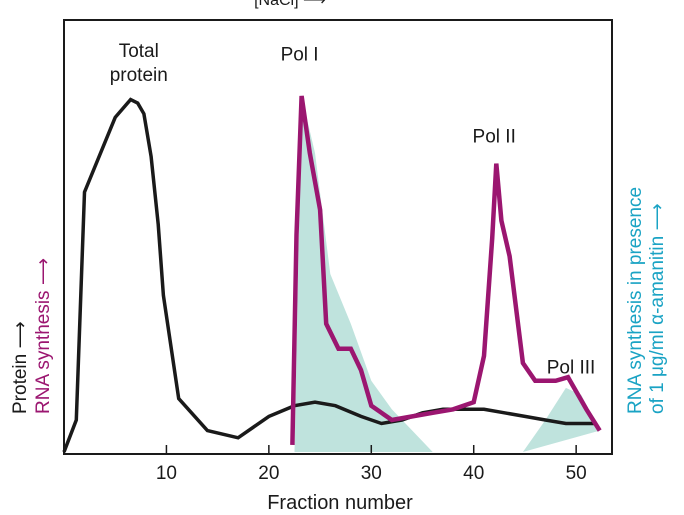  Describe the element at coordinates (43, 336) in the screenshot. I see `y-axis-label-rna: RNA synthesis ⟶` at that location.